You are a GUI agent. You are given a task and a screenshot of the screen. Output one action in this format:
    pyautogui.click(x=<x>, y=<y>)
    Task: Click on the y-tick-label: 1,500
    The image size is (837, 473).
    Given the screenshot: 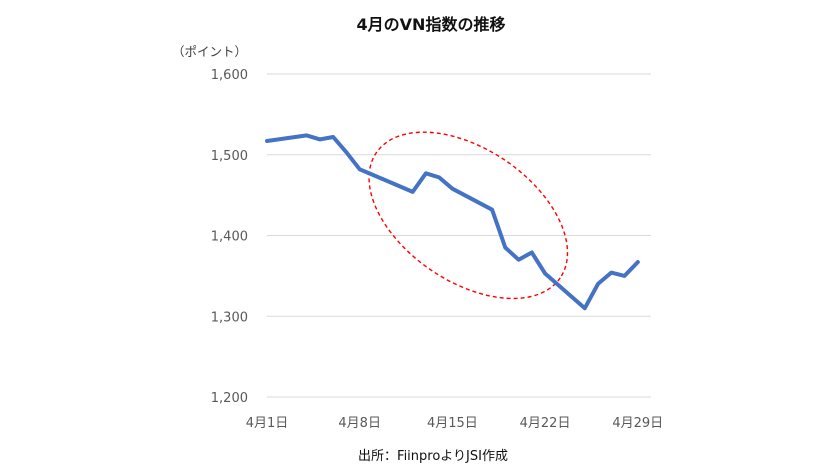 What is the action you would take?
    pyautogui.click(x=229, y=156)
    